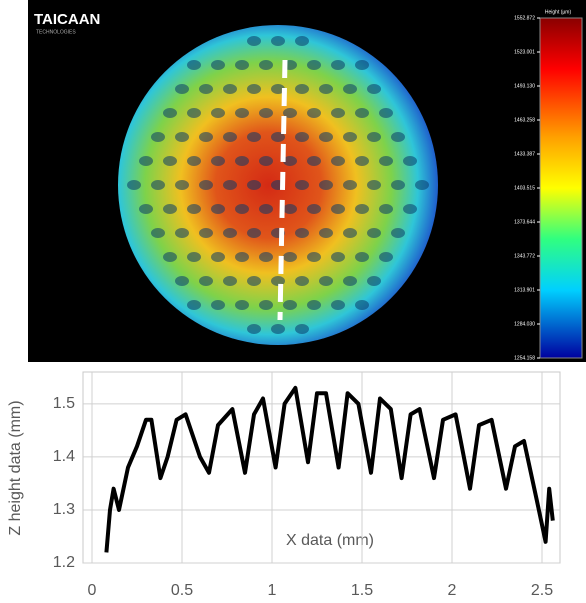 This screenshot has height=603, width=586. What do you see at coordinates (524, 120) in the screenshot?
I see `colorbar-tick-label: 1463.258` at bounding box center [524, 120].